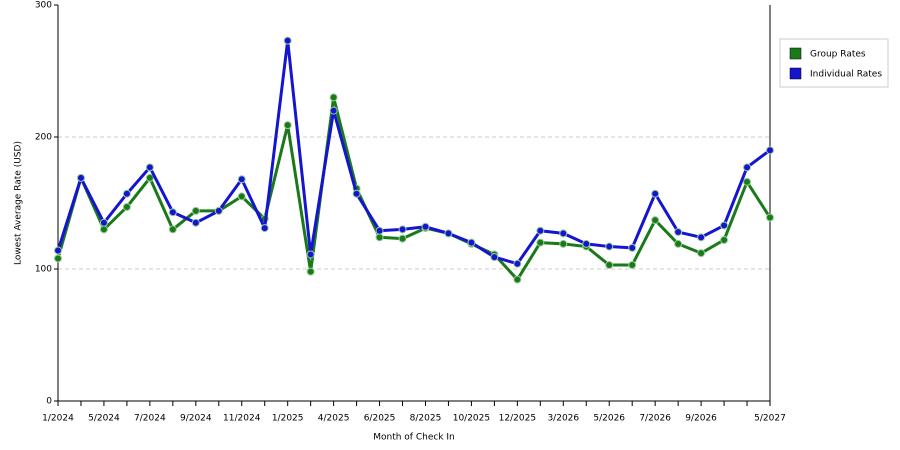 Image resolution: width=900 pixels, height=450 pixels. What do you see at coordinates (563, 419) in the screenshot?
I see `x-tick-label: 3/2026` at bounding box center [563, 419].